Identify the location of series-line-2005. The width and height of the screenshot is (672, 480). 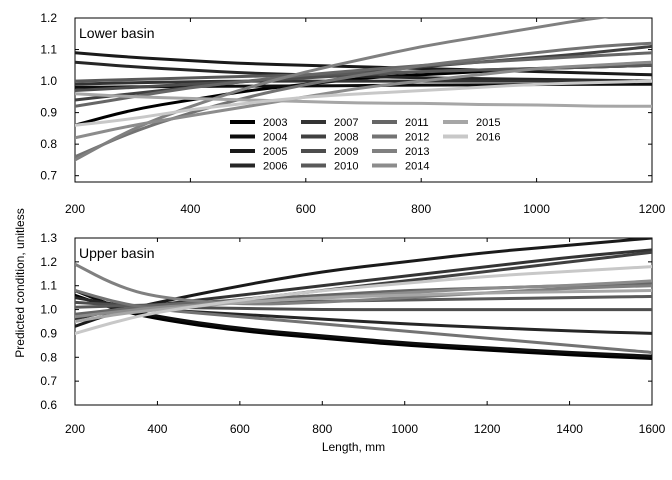
(363, 64).